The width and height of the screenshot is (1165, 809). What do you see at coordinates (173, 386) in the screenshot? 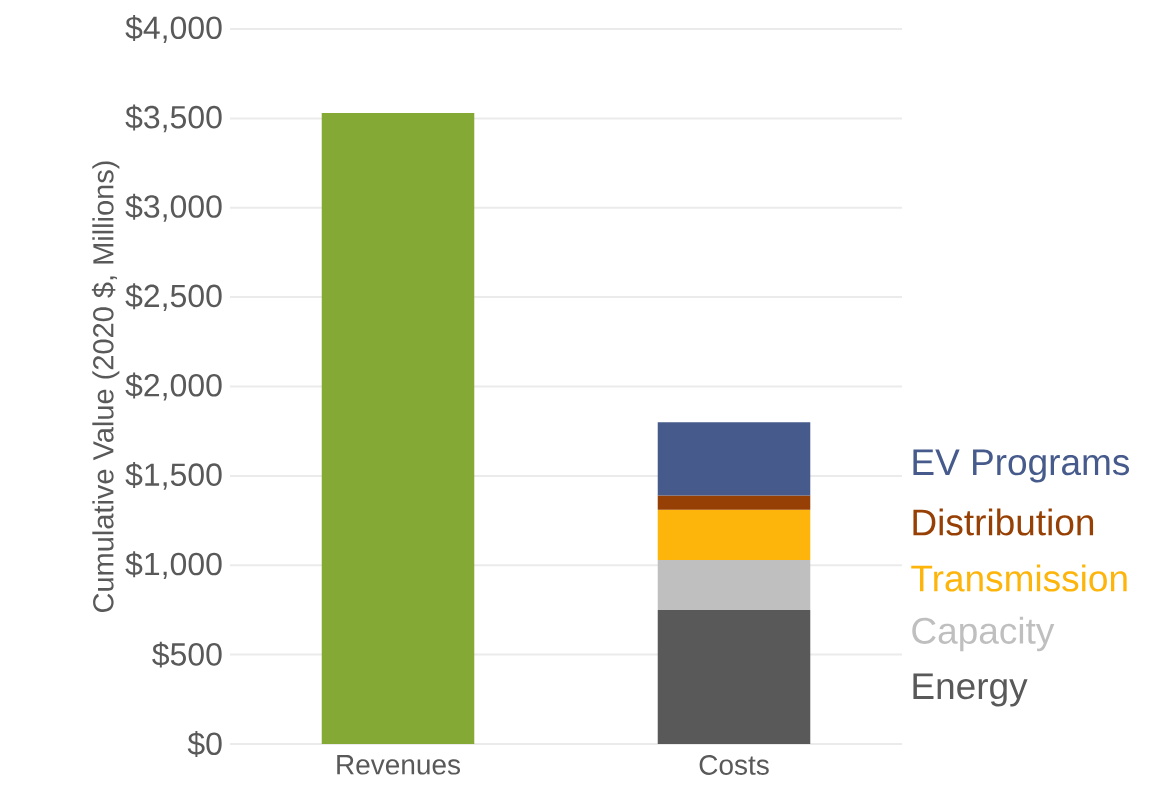
I see `y-tick-label: $2,000` at bounding box center [173, 386].